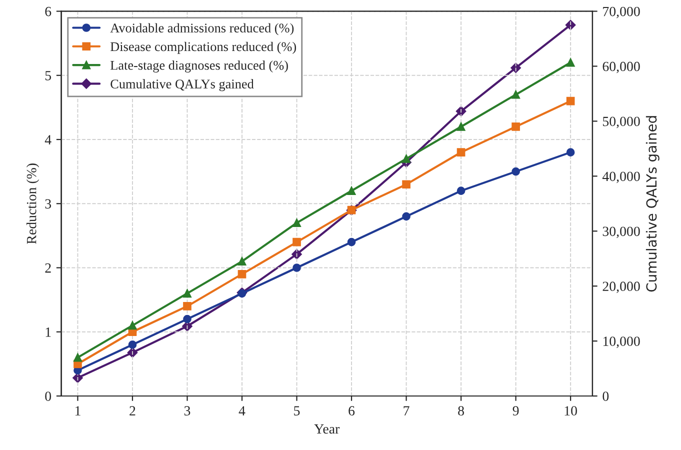  Describe the element at coordinates (605, 396) in the screenshot. I see `y2-tick-label: 0` at that location.